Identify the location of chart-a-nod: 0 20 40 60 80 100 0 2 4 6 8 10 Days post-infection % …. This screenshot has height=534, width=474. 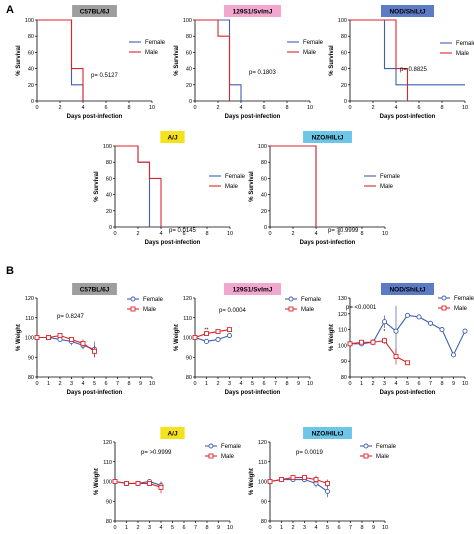
(401, 62).